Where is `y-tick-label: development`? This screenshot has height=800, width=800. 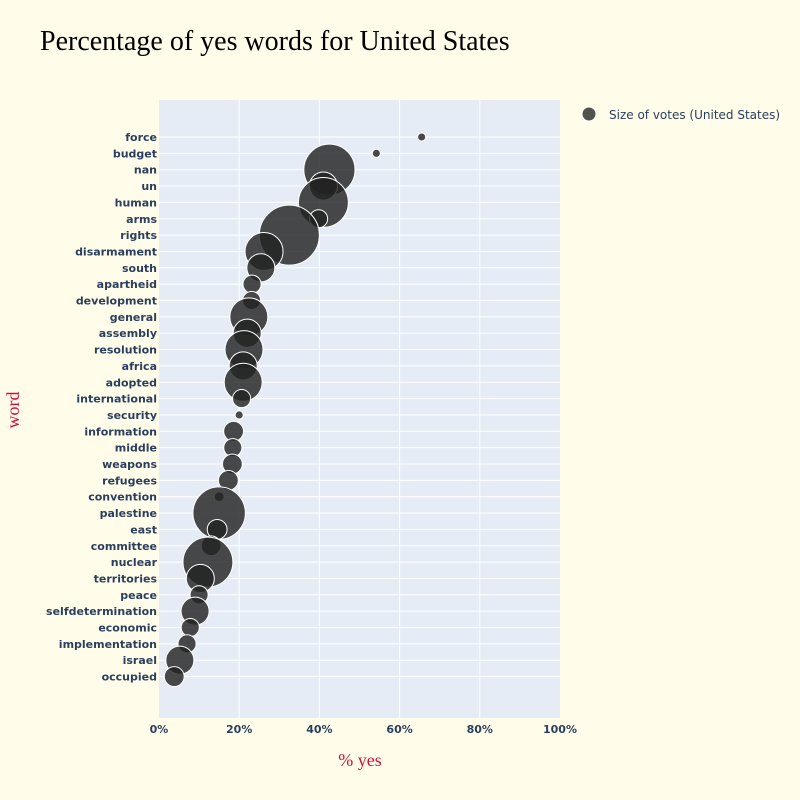 y-tick-label: development is located at coordinates (116, 301).